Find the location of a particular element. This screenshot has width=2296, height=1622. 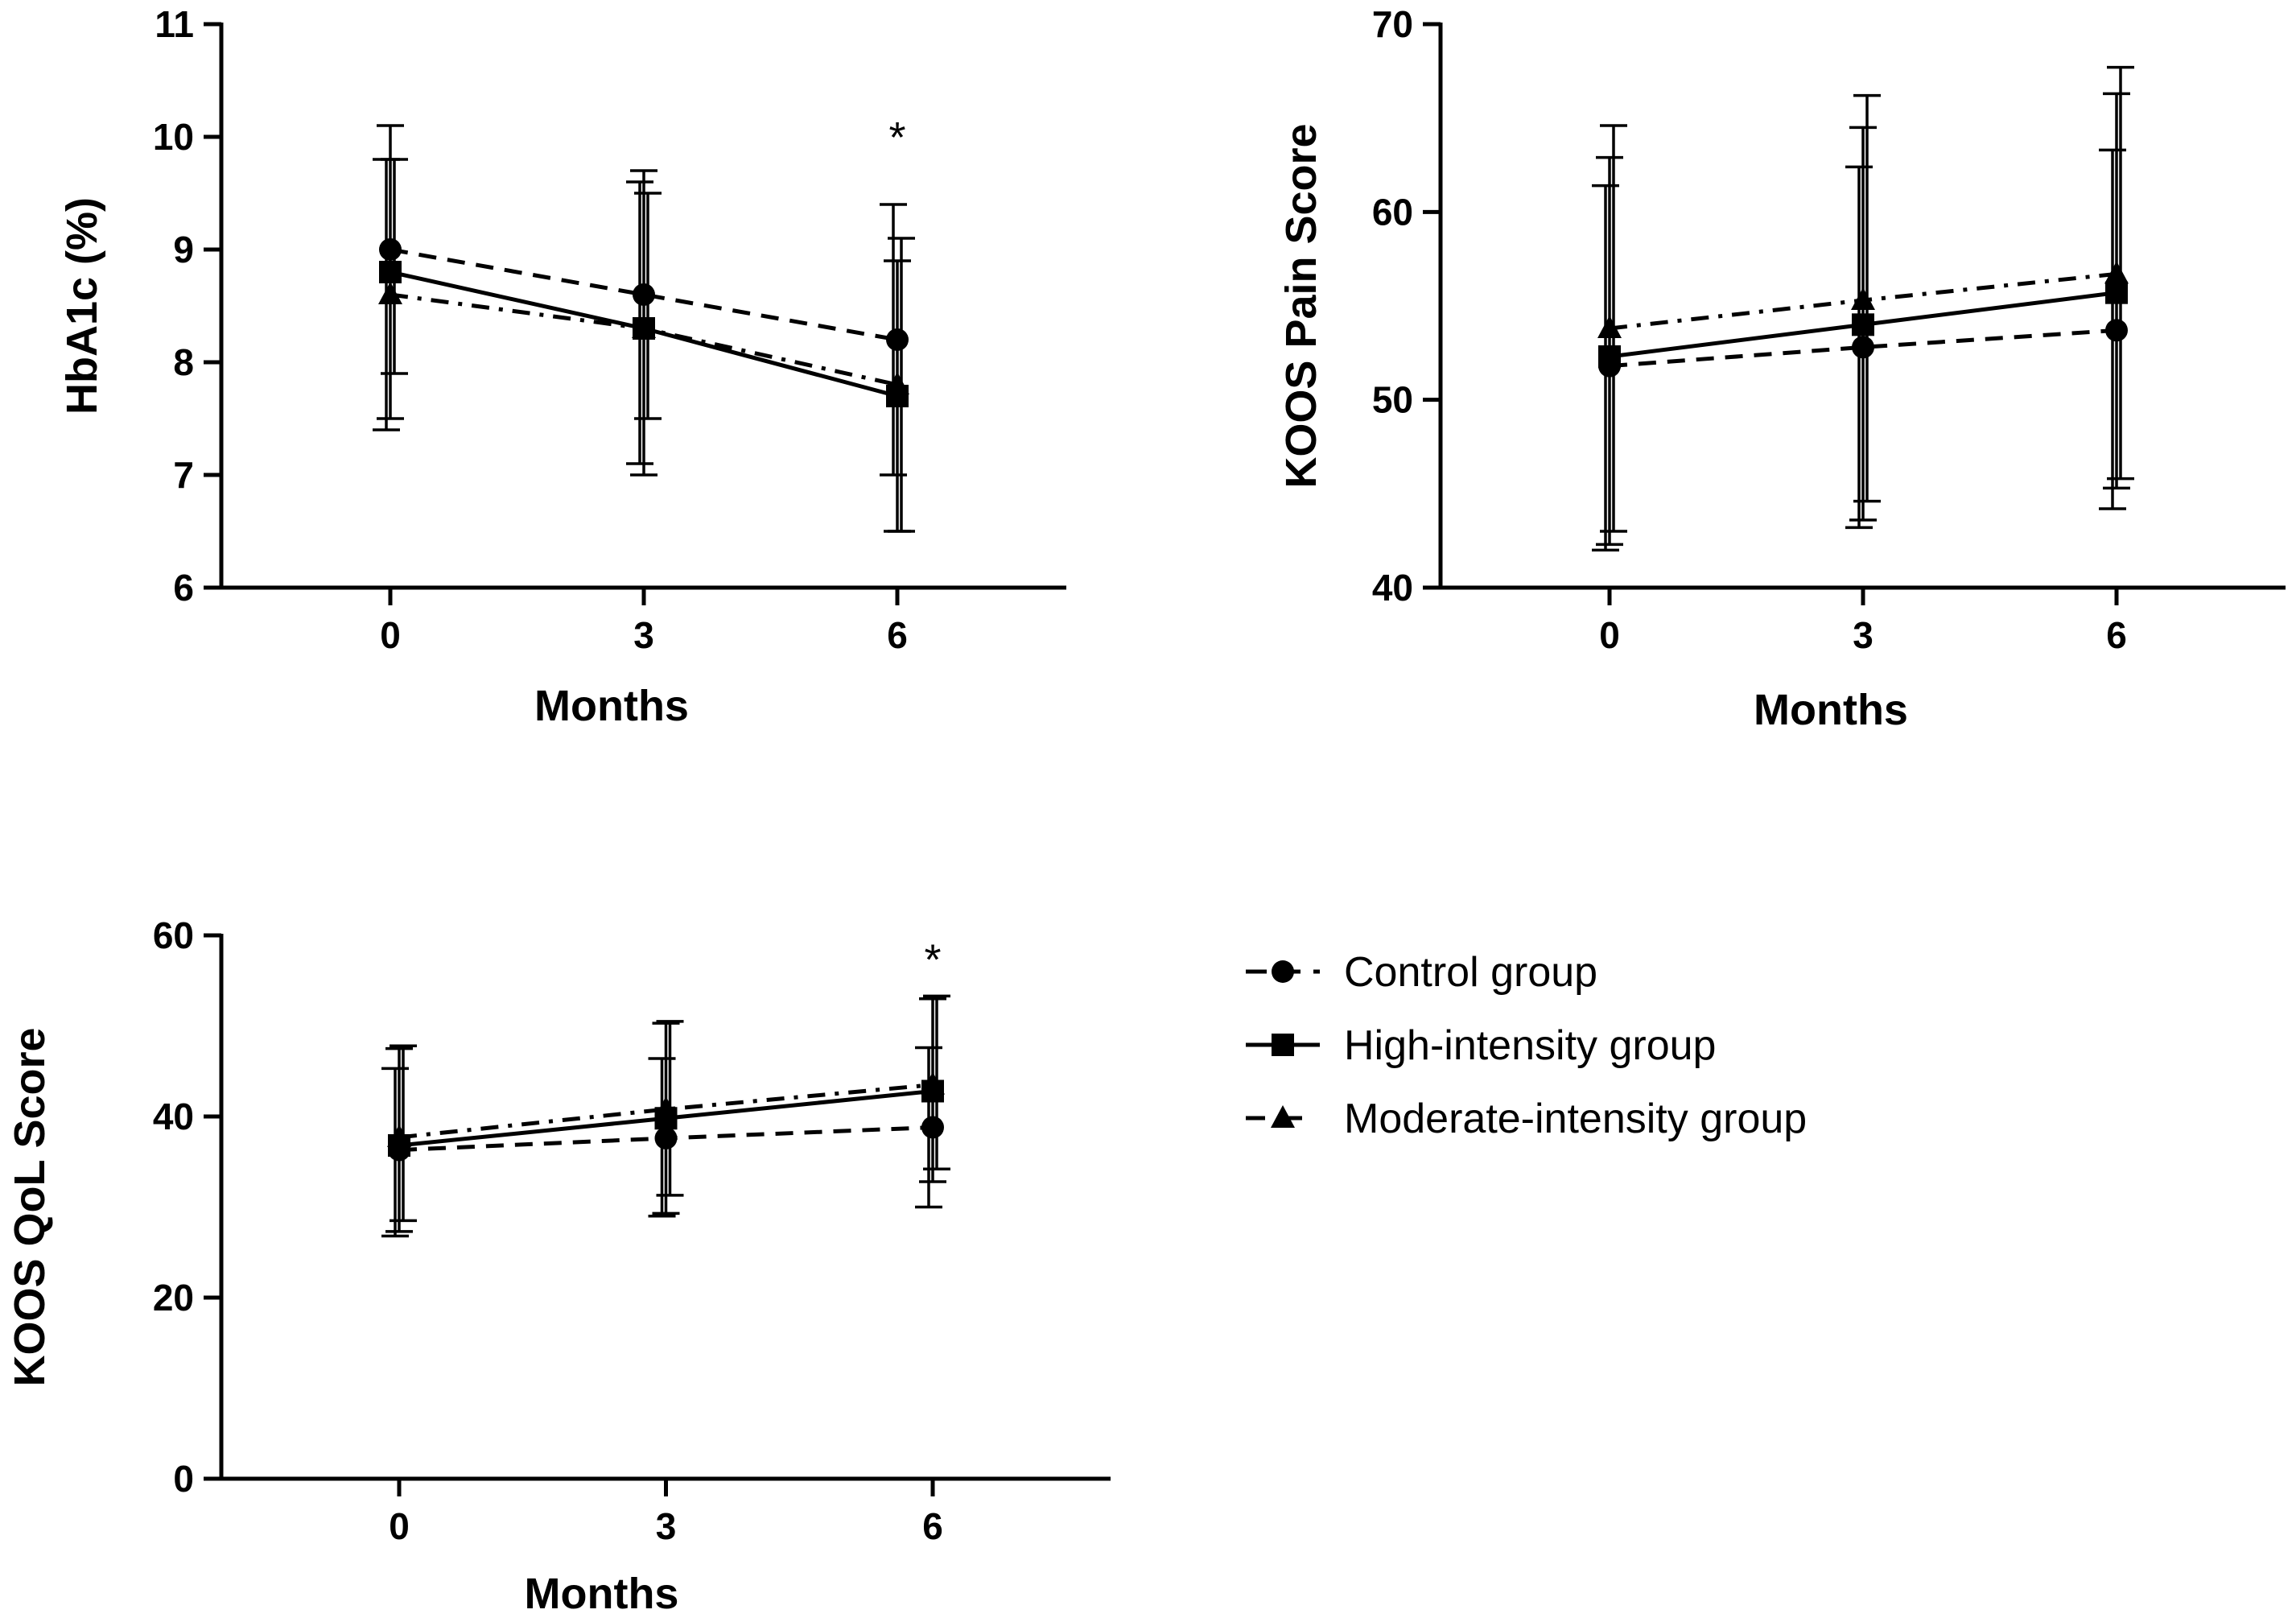

y-tick-label: 70 is located at coordinates (1393, 24).